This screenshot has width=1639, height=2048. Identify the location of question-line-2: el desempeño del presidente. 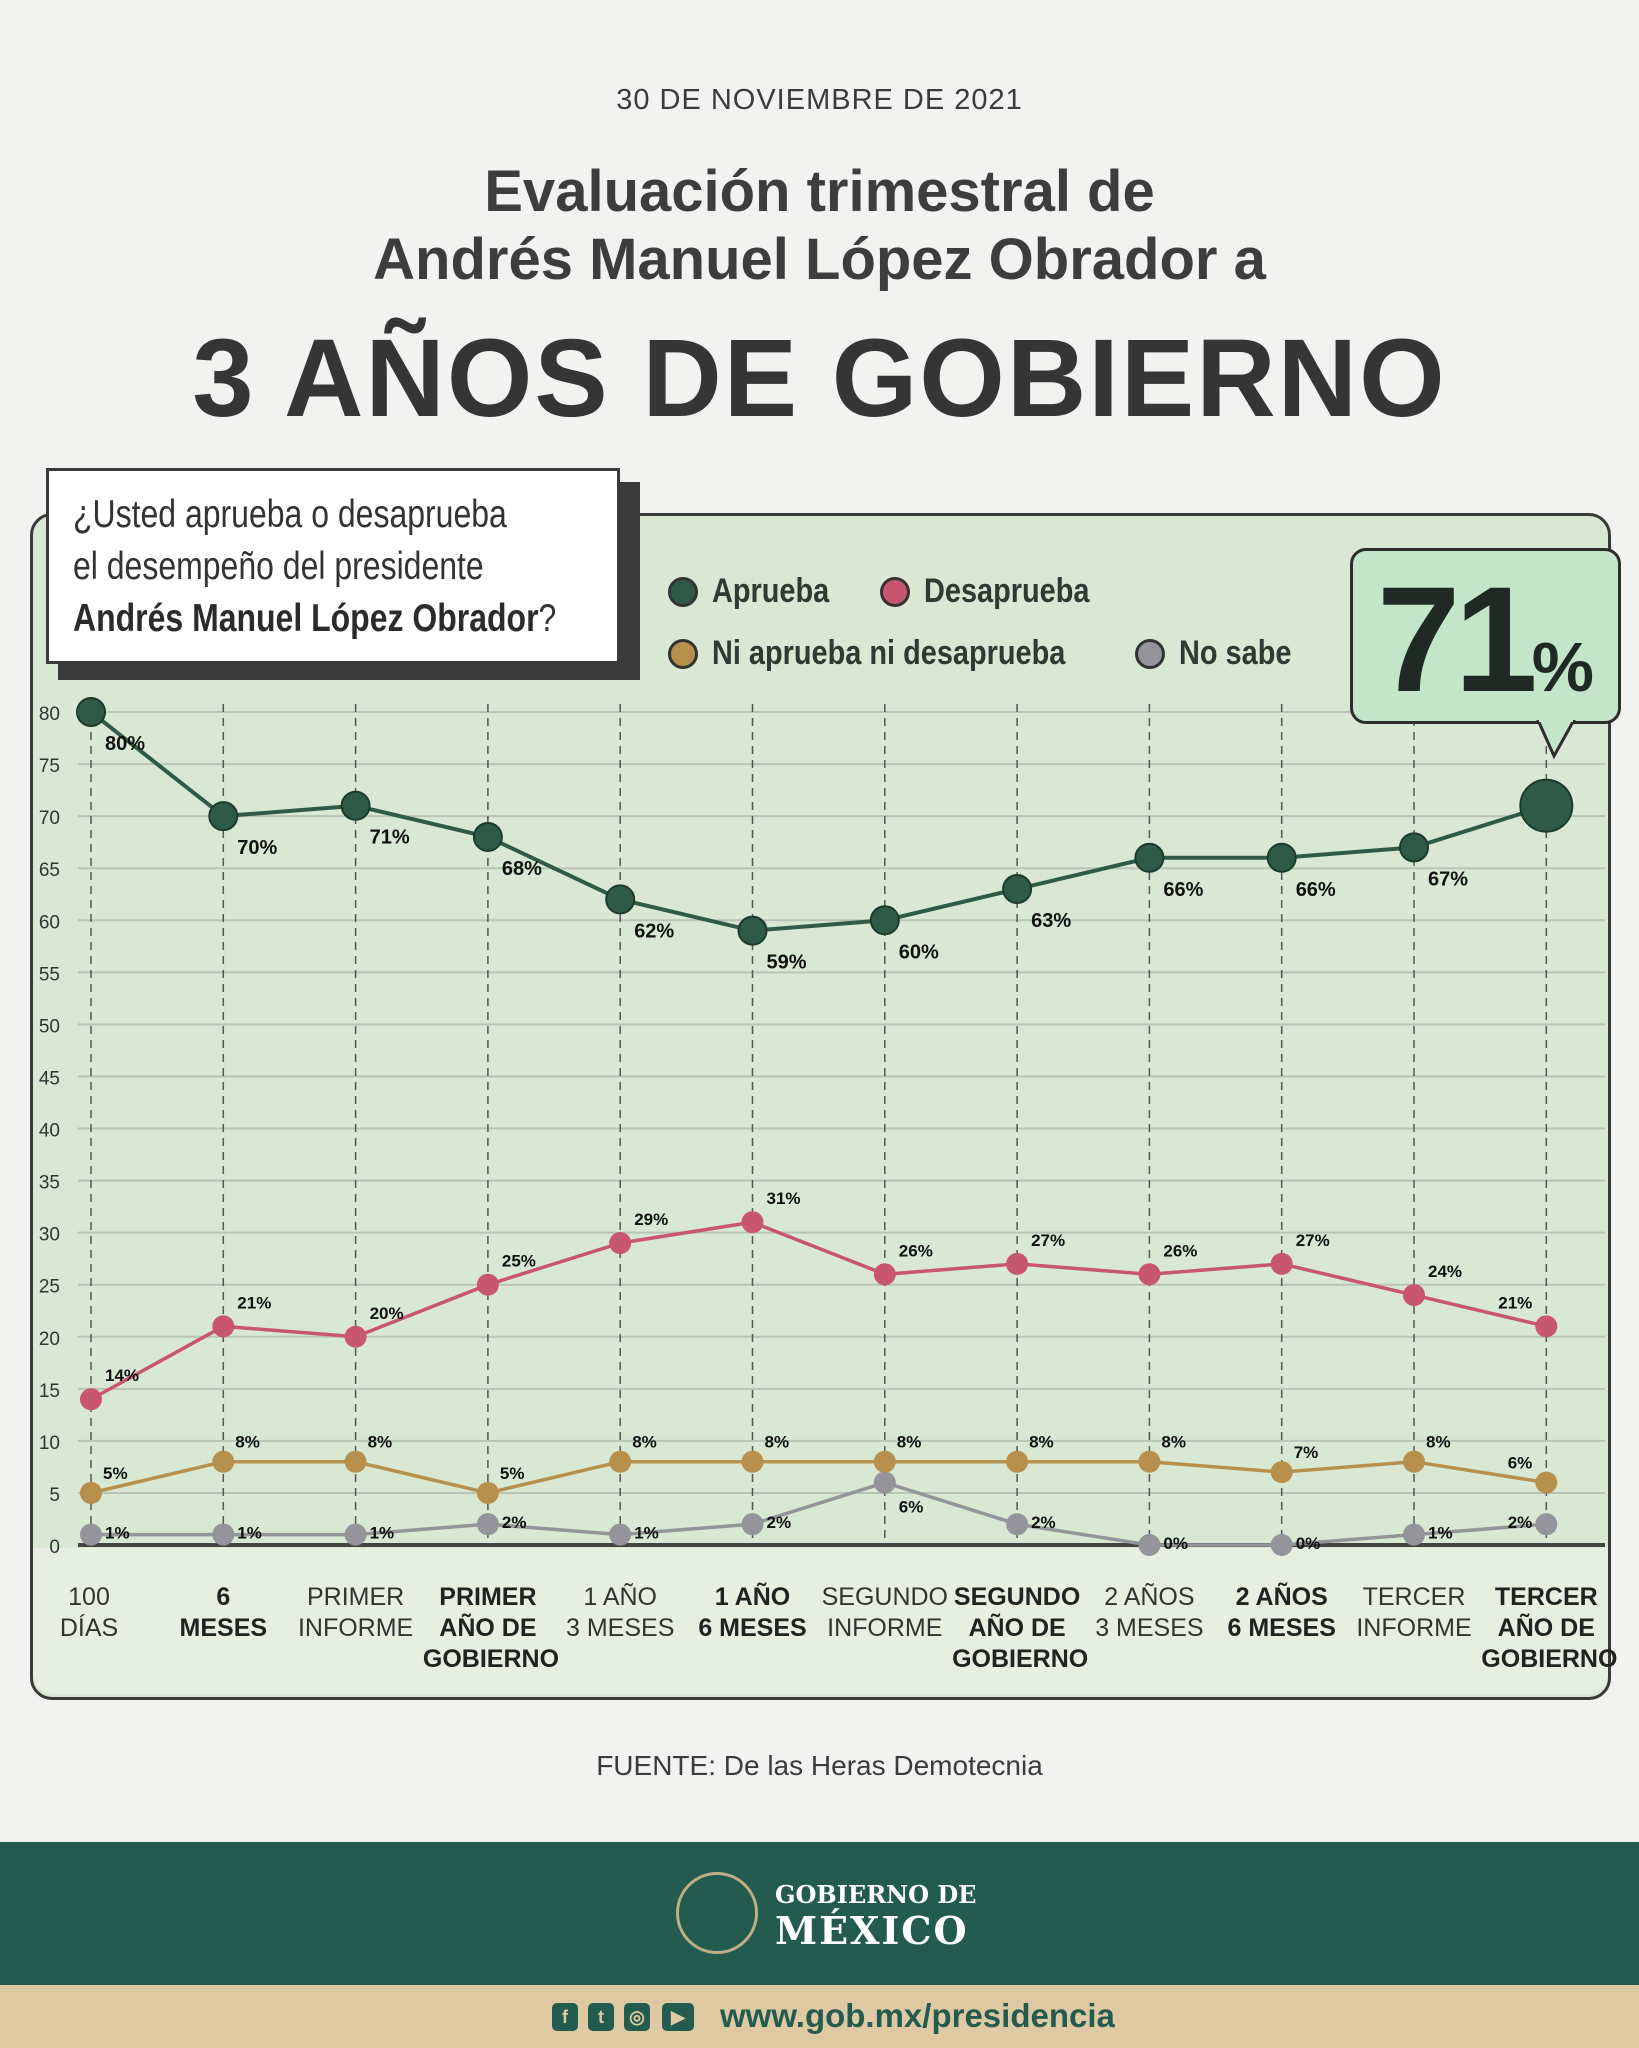
(278, 566).